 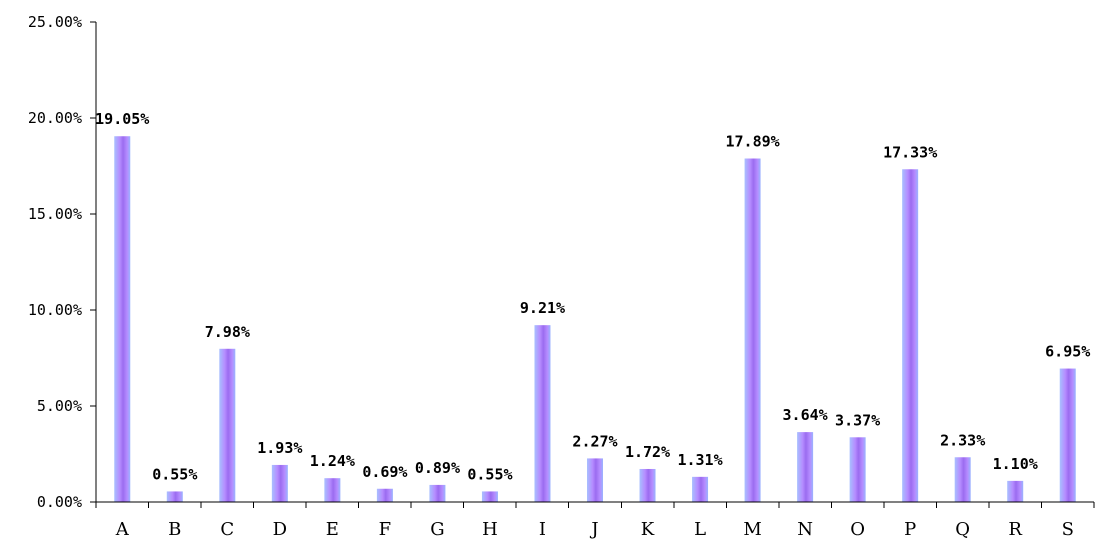 What do you see at coordinates (384, 472) in the screenshot?
I see `data-label-F: 0.69%` at bounding box center [384, 472].